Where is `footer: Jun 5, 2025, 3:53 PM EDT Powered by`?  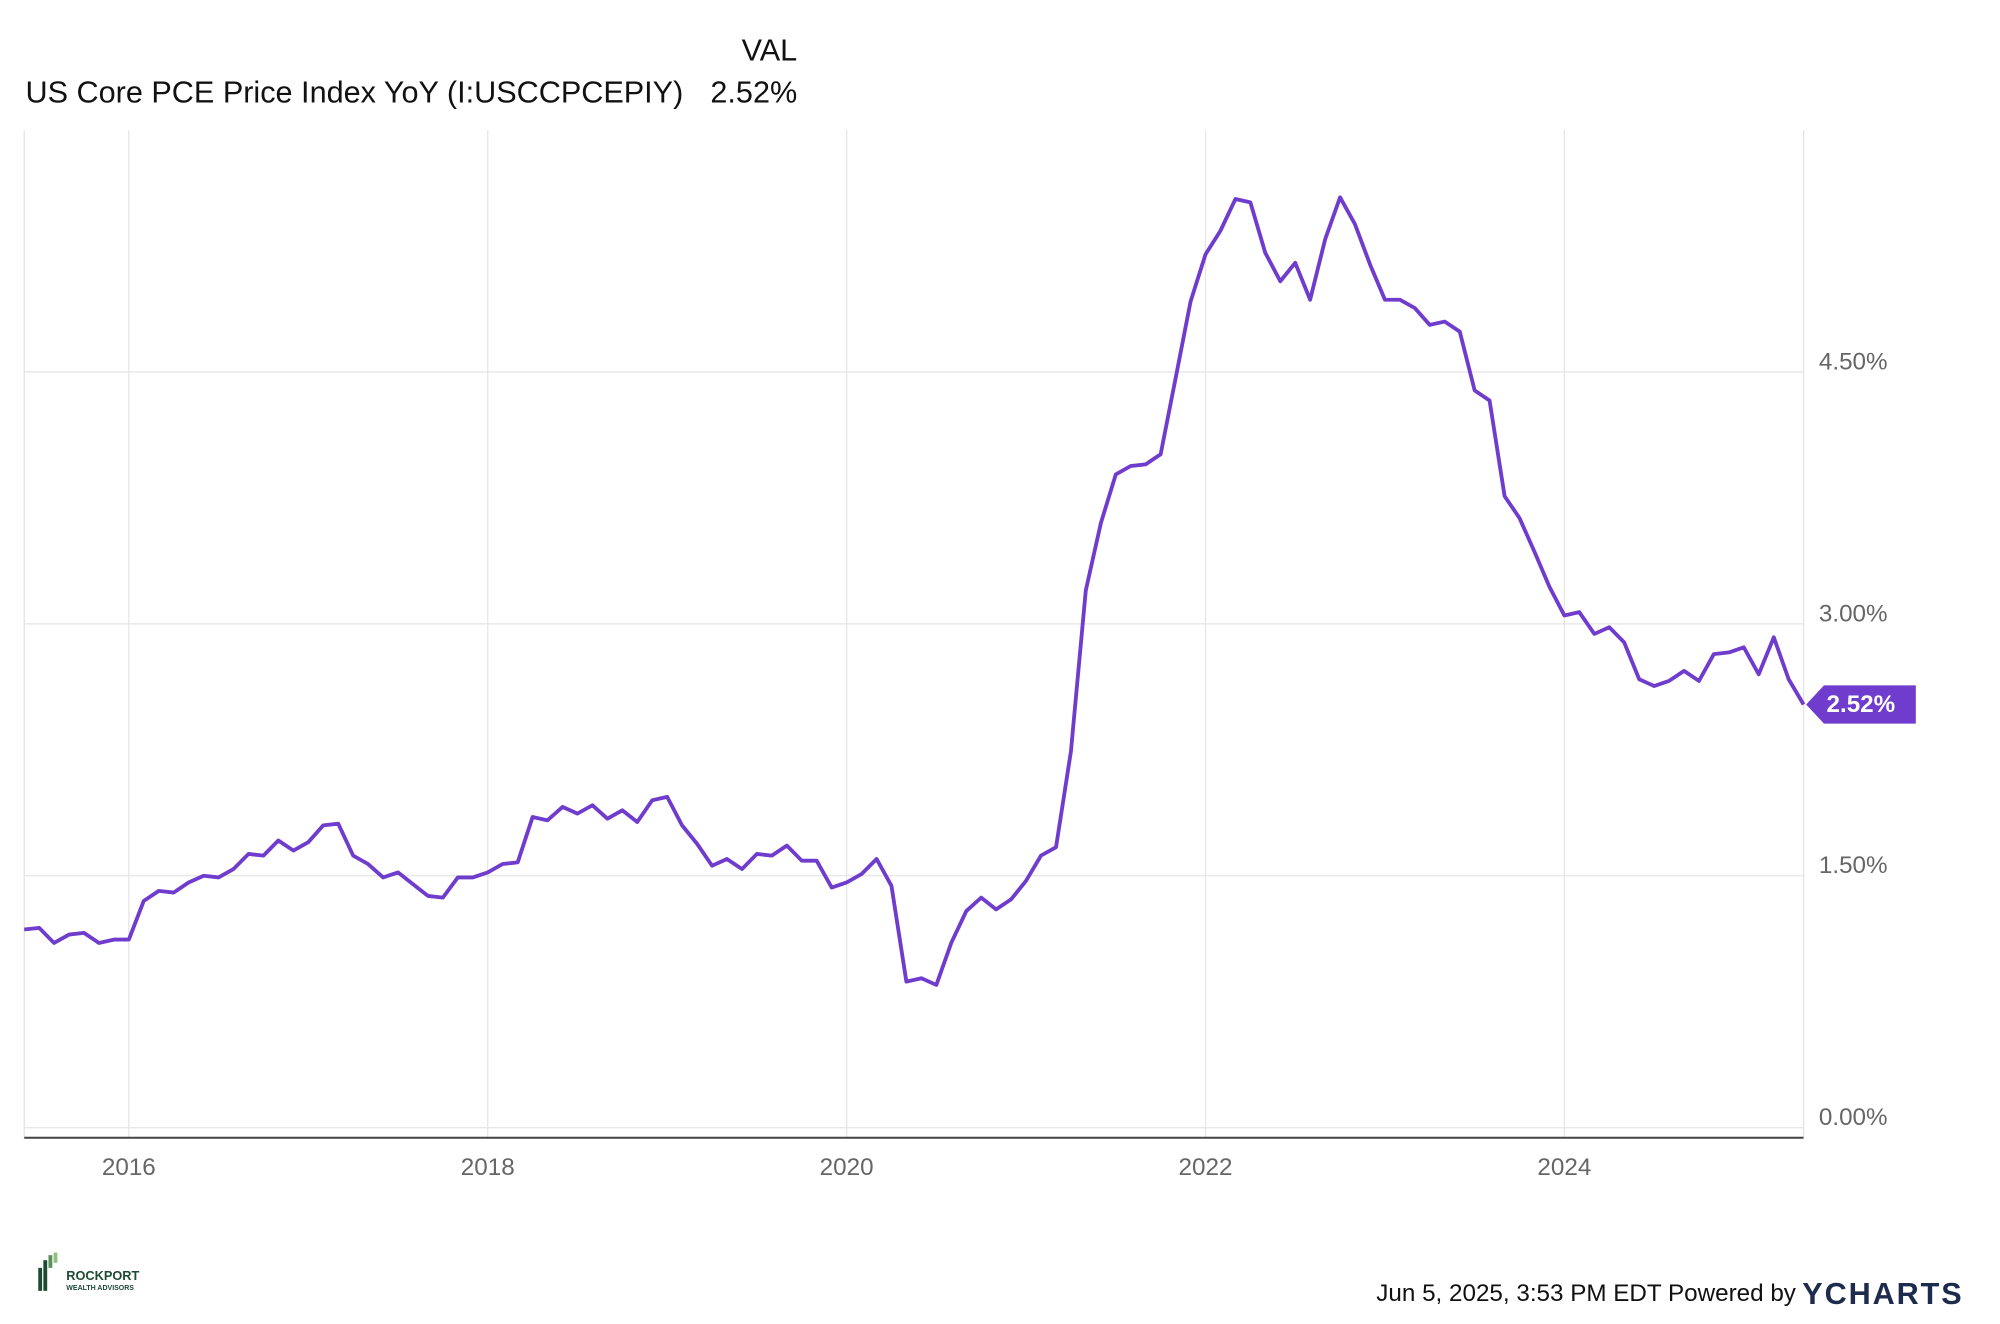 footer: Jun 5, 2025, 3:53 PM EDT Powered by is located at coordinates (1586, 1293).